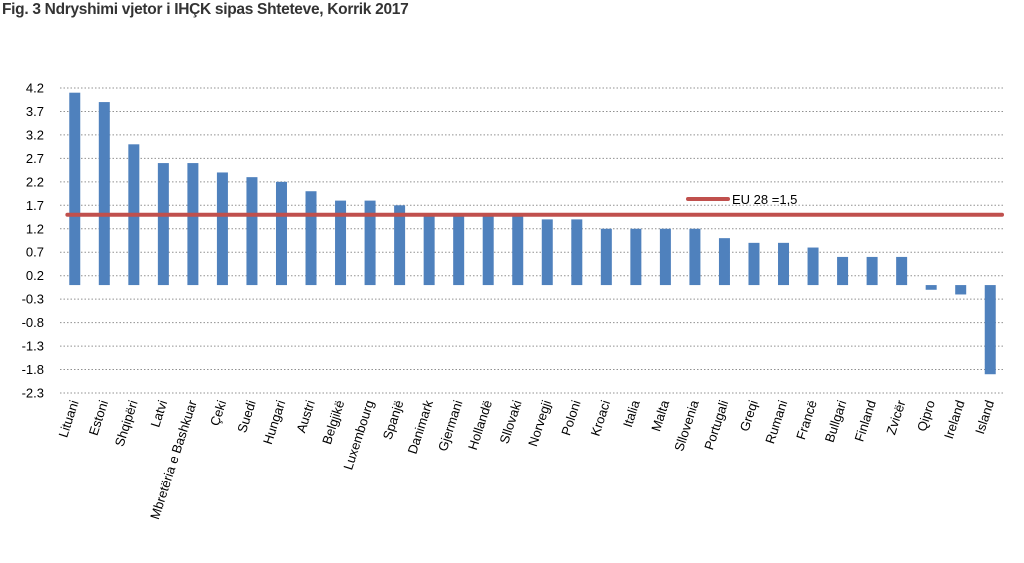  I want to click on x-category-label: Sllovaki, so click(510, 421).